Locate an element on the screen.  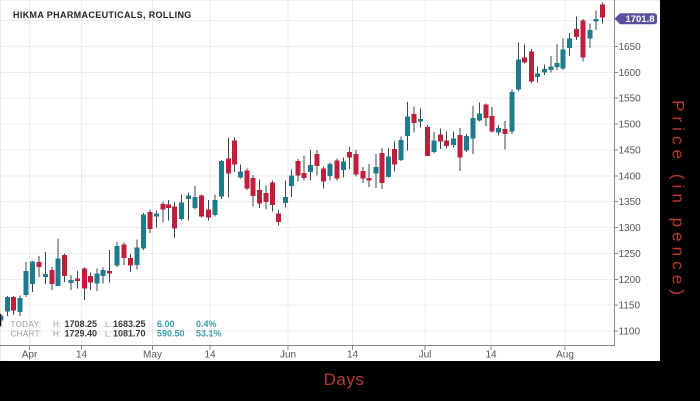
svg-text: 1683.25 is located at coordinates (129, 324).